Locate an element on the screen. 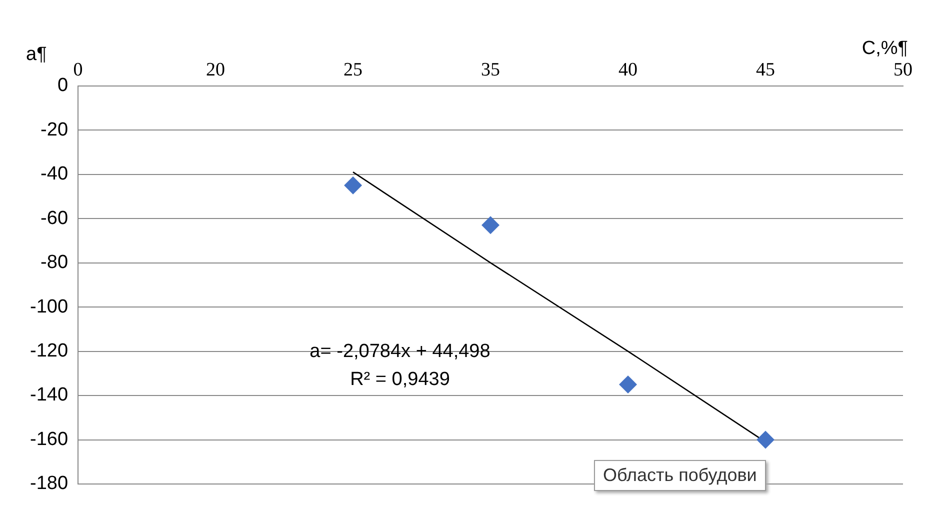  x-tick-label: 20 is located at coordinates (216, 69).